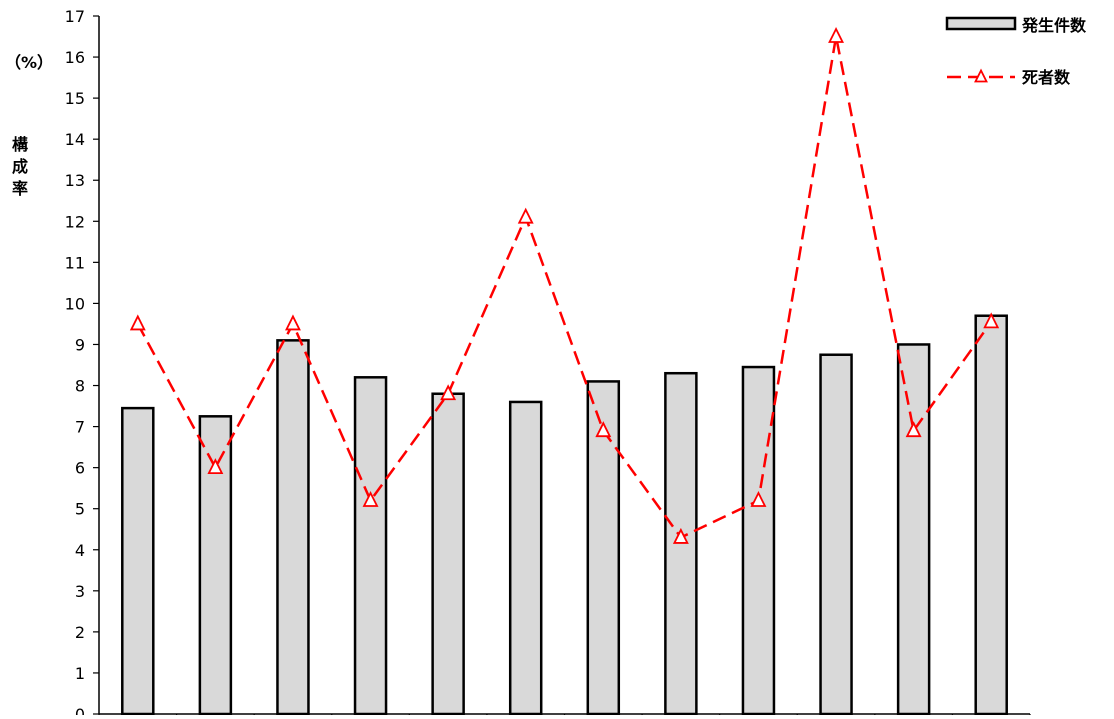 This screenshot has height=719, width=1114. What do you see at coordinates (80, 591) in the screenshot?
I see `y-tick-label: 3` at bounding box center [80, 591].